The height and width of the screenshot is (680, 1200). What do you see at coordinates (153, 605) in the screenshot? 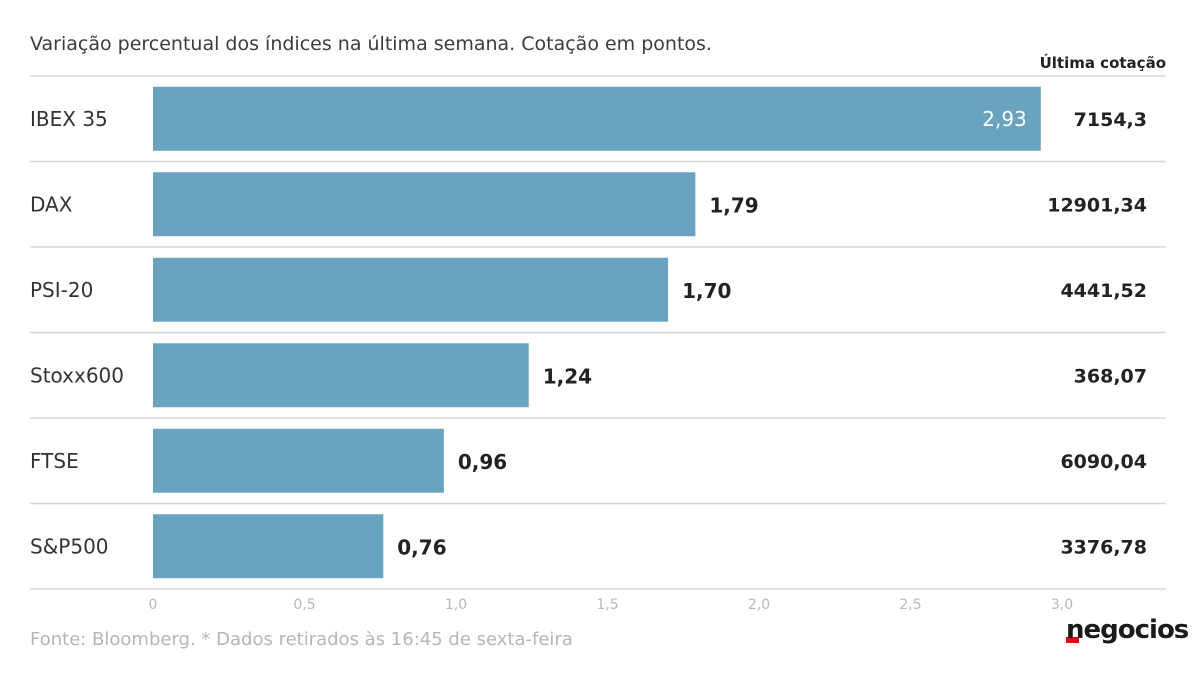
I see `x-tick-label: 0` at bounding box center [153, 605].